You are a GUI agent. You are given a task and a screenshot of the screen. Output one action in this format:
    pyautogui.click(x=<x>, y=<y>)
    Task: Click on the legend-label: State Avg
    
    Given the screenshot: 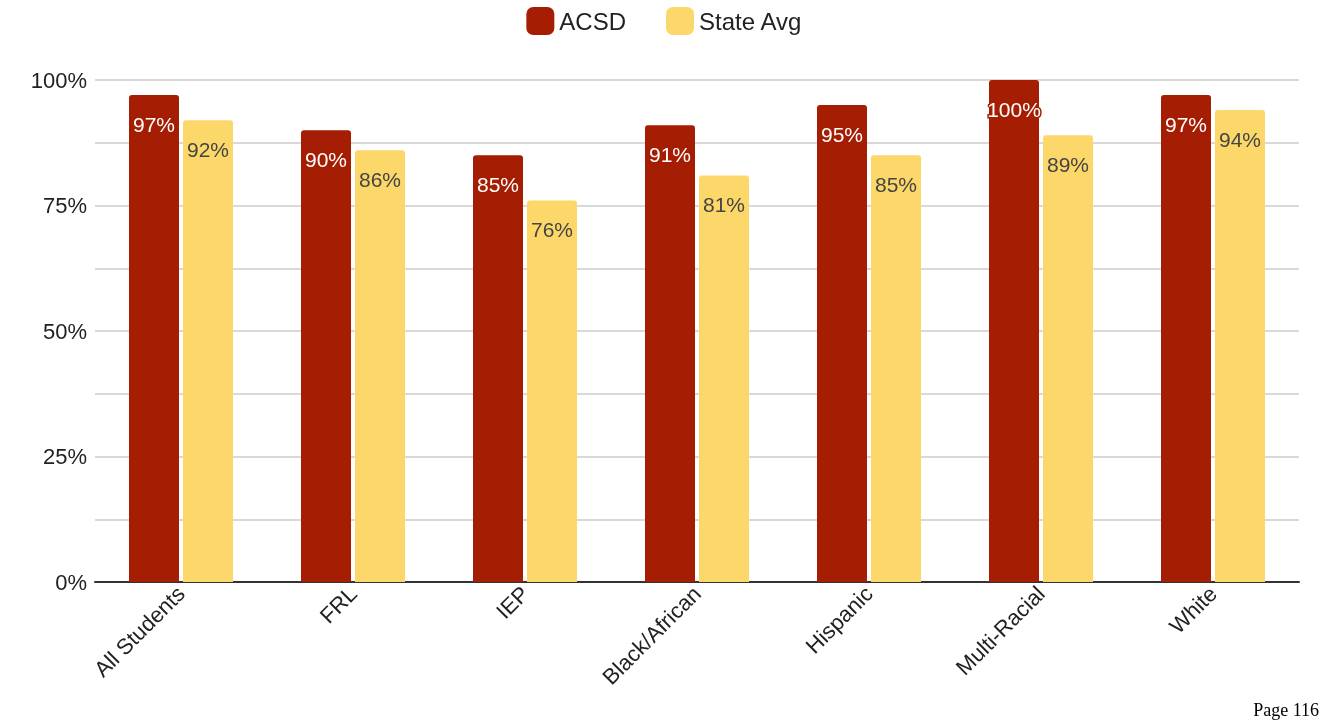 What is the action you would take?
    pyautogui.click(x=750, y=21)
    